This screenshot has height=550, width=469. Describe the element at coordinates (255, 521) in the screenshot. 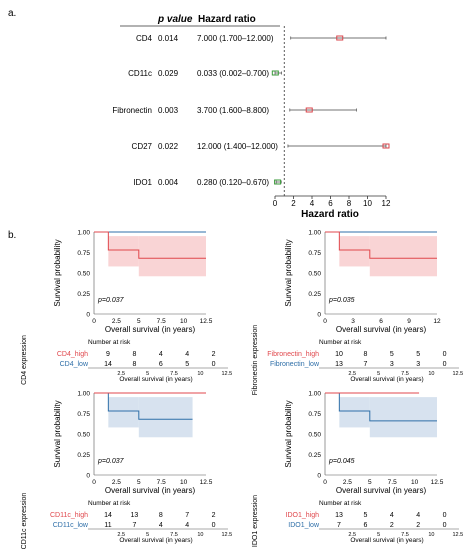

I see `risk-axis-label: IDO1 expression` at that location.